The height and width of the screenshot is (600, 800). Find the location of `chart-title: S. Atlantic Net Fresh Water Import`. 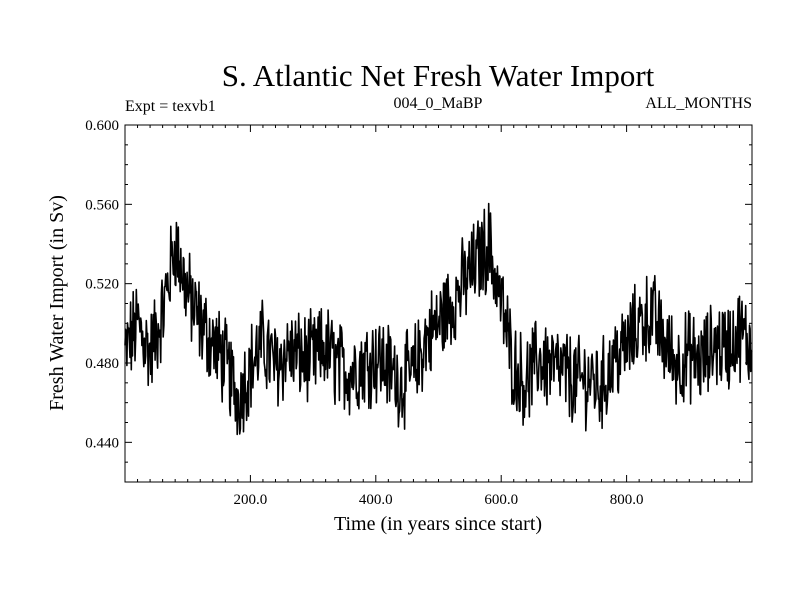

chart-title: S. Atlantic Net Fresh Water Import is located at coordinates (438, 75).